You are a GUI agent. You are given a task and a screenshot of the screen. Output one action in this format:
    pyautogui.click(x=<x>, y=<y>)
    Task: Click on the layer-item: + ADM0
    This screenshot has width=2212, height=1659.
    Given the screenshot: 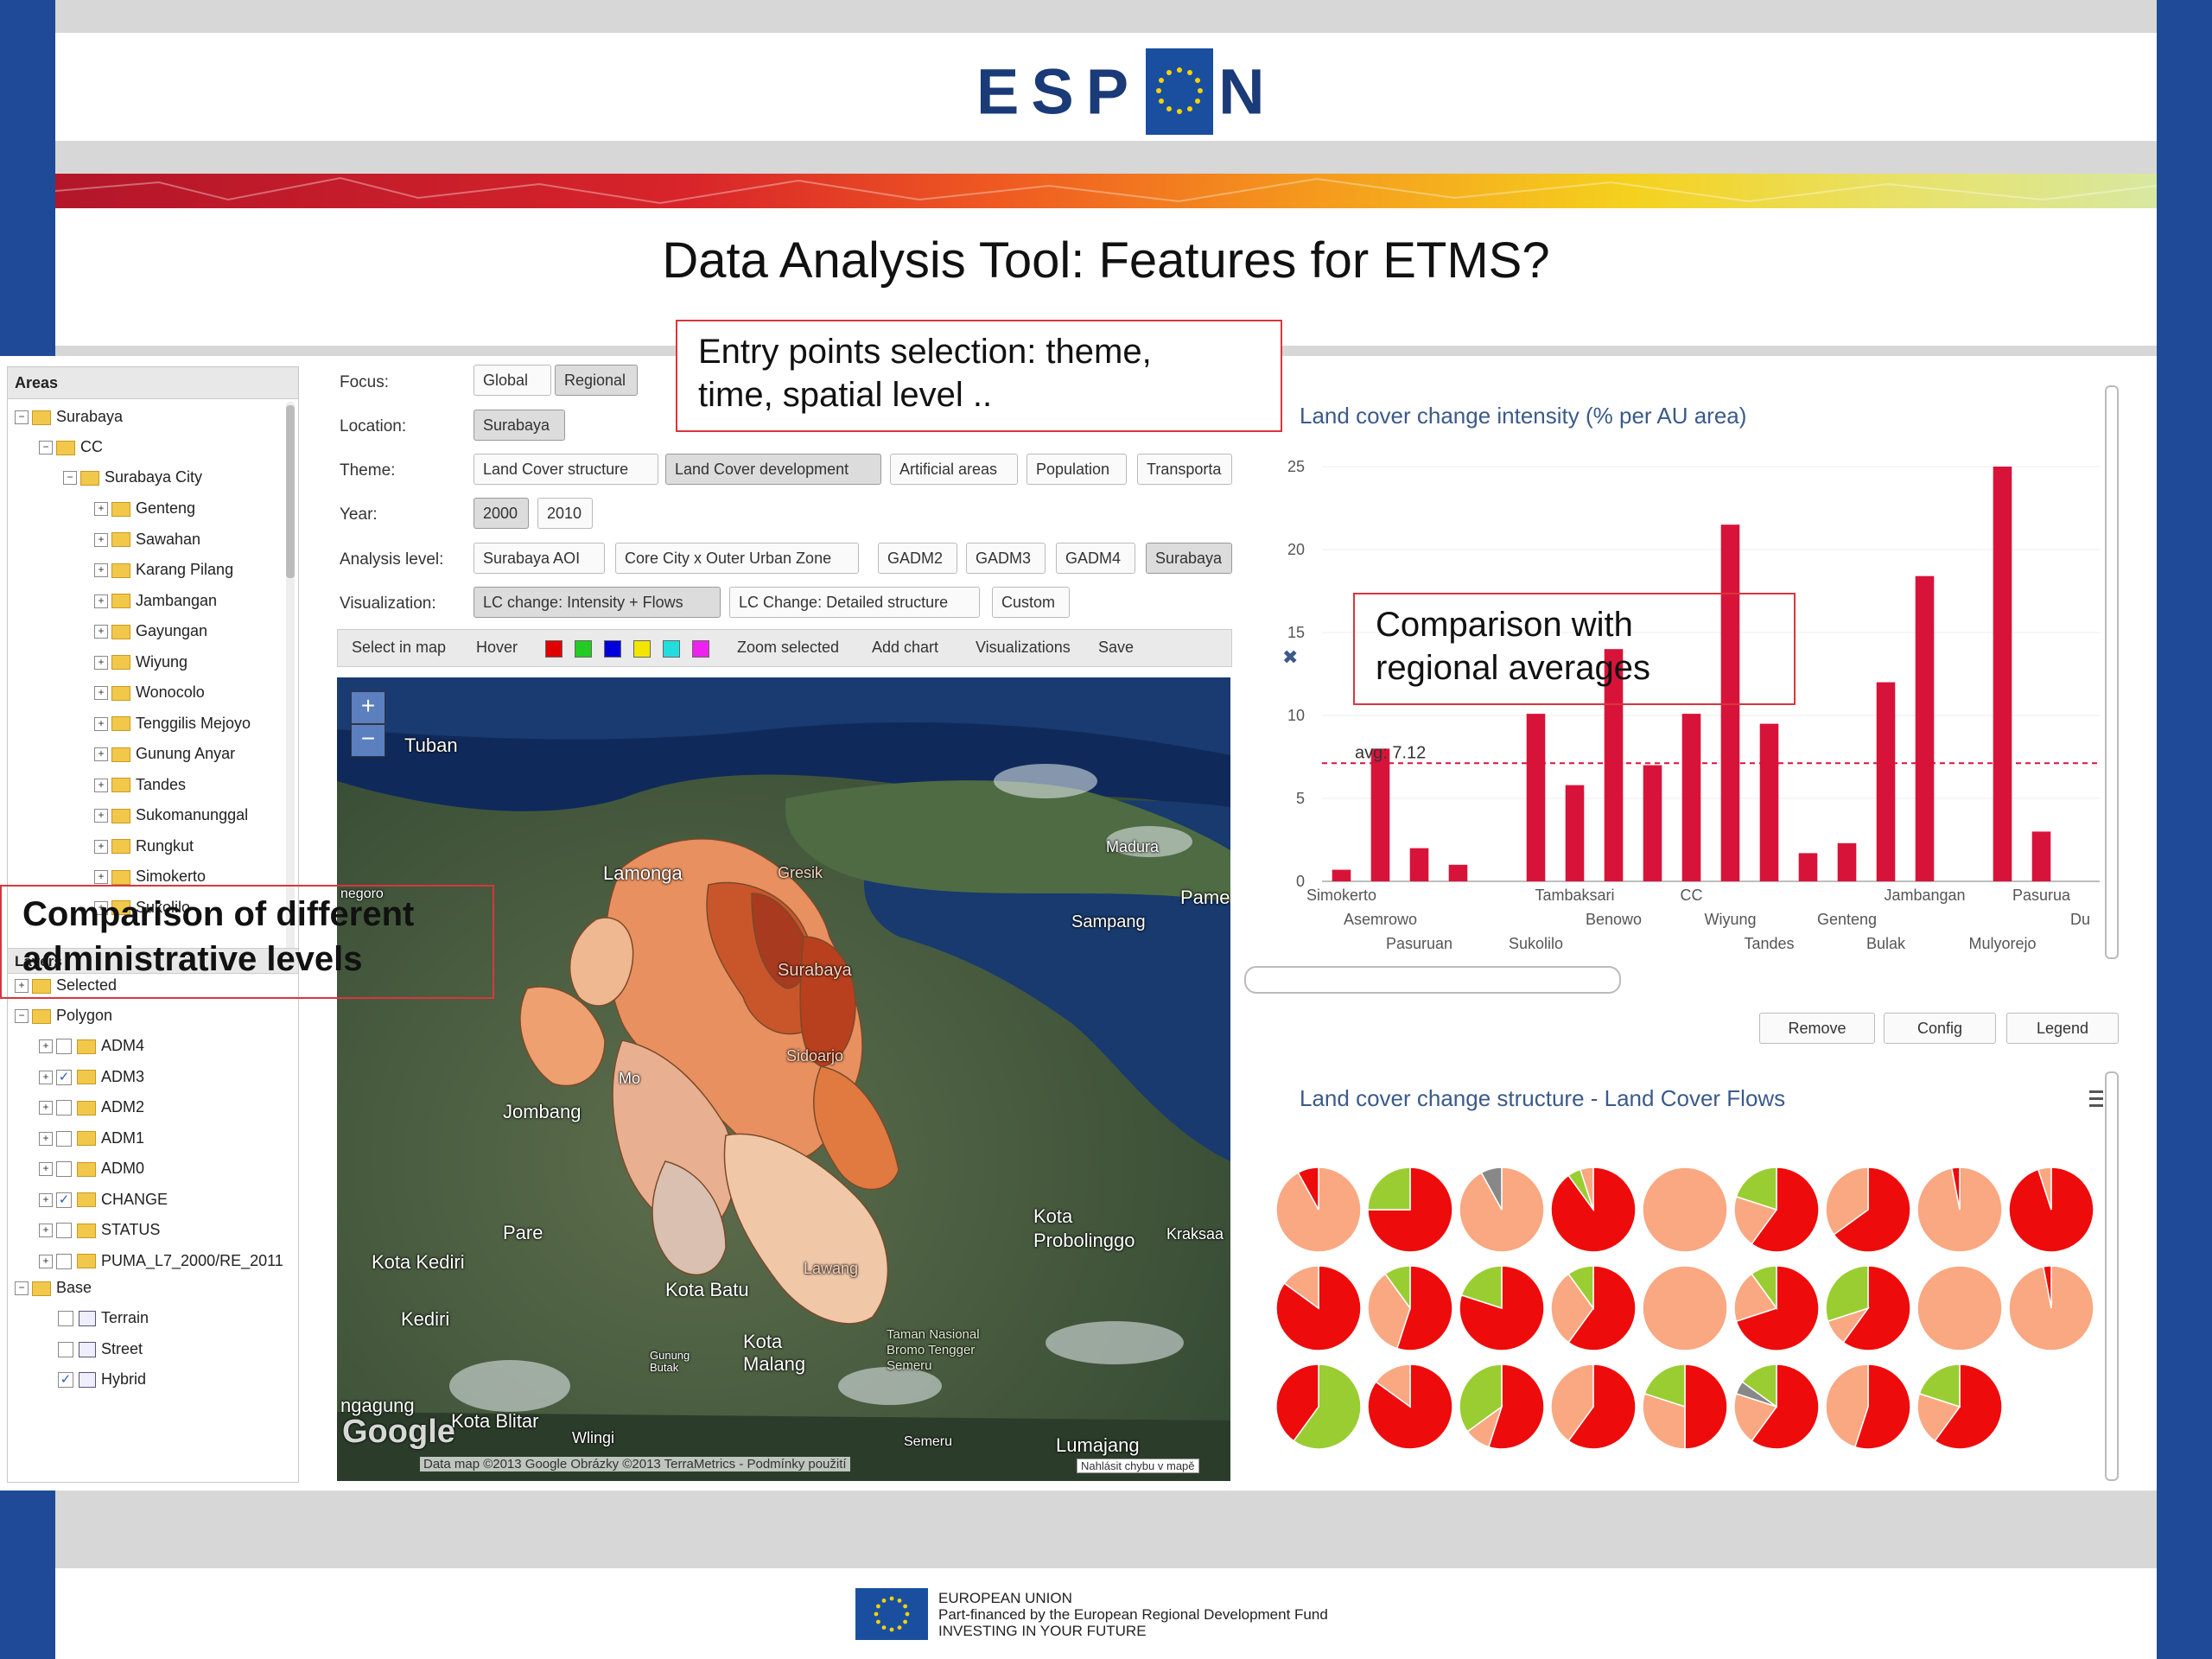 What is the action you would take?
    pyautogui.click(x=91, y=1168)
    